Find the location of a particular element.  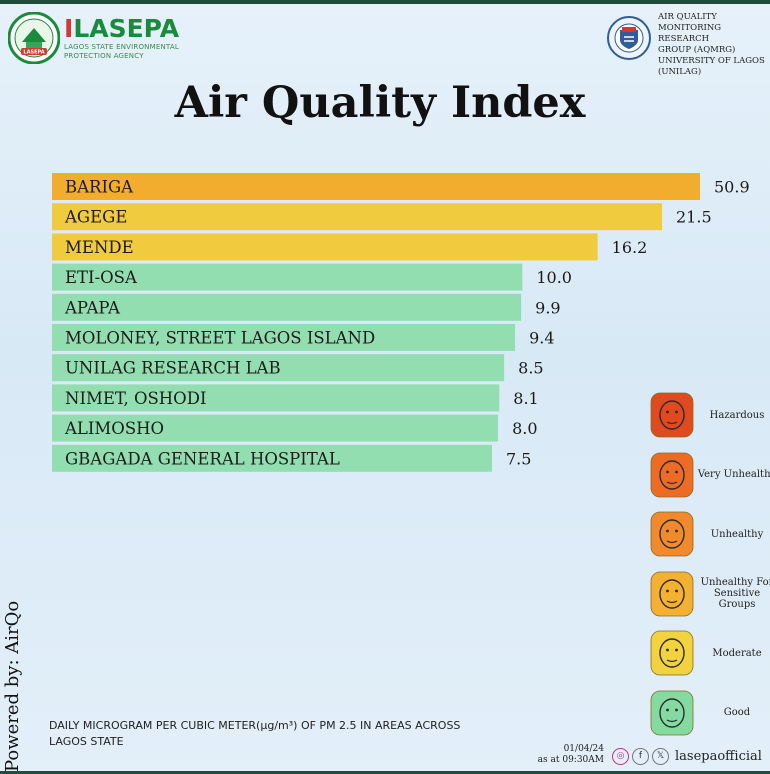

legend-item: Unhealthy For Sensitive Groups is located at coordinates (710, 594).